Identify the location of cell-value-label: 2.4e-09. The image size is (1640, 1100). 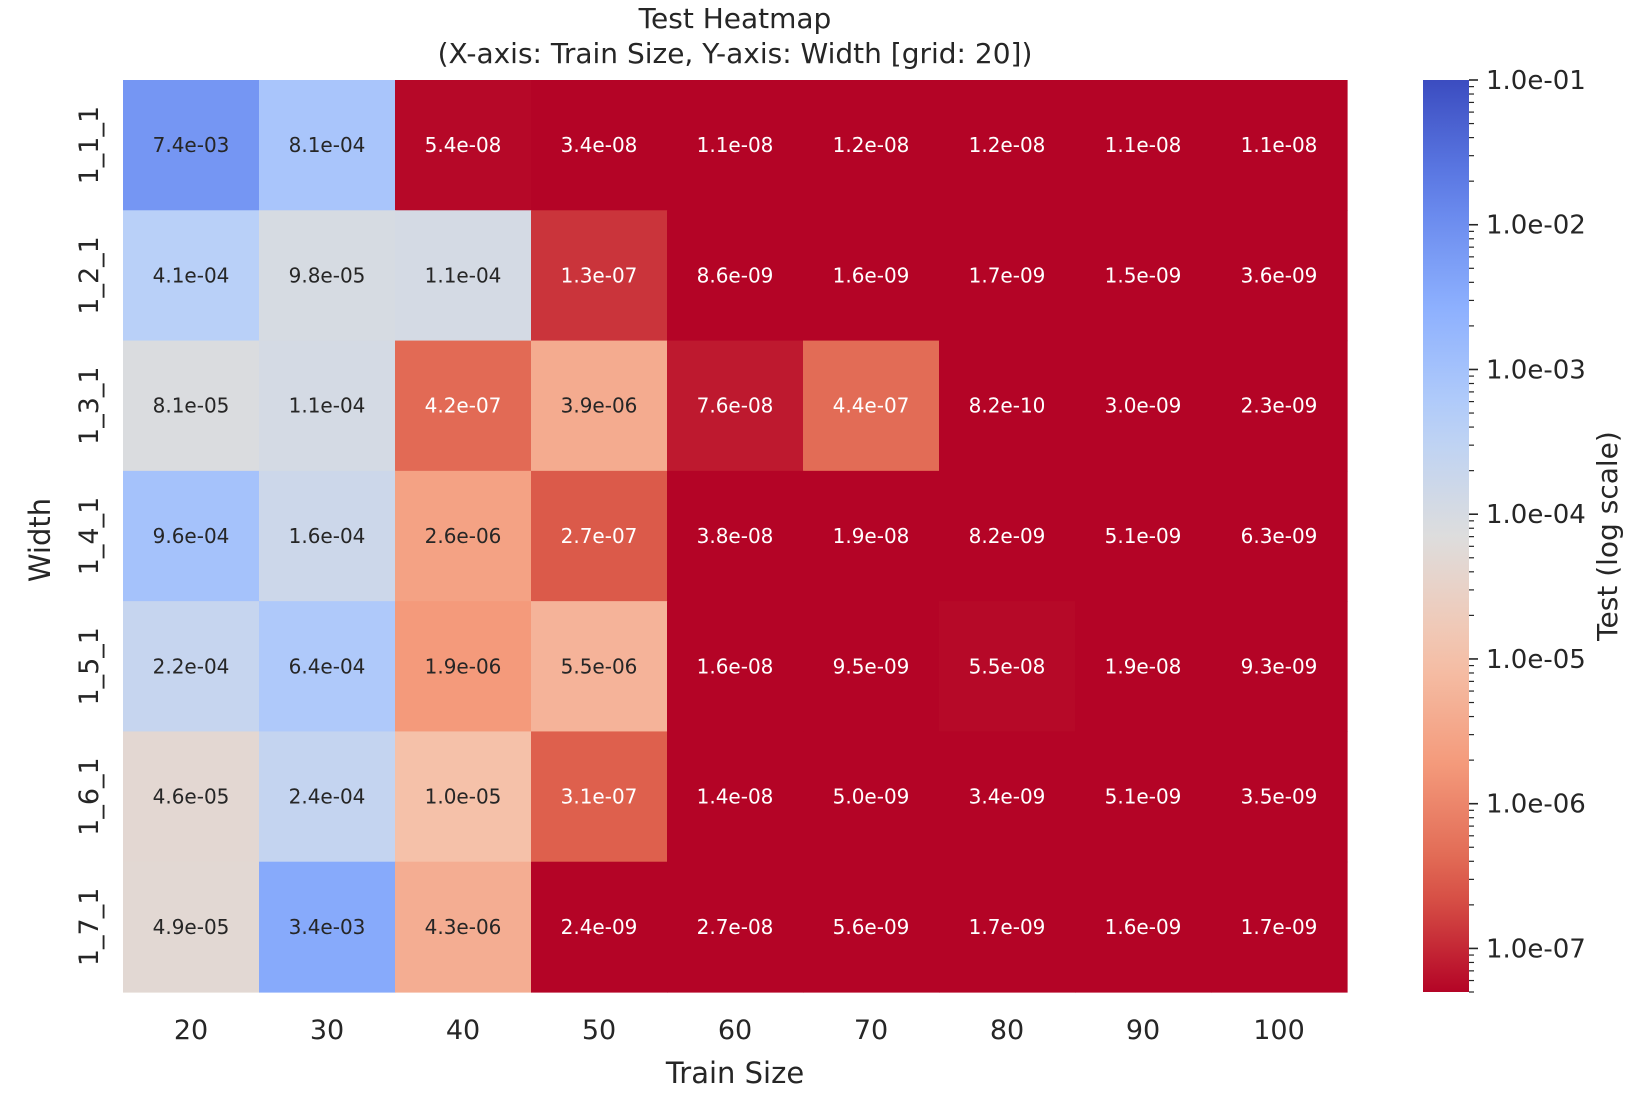
(599, 927).